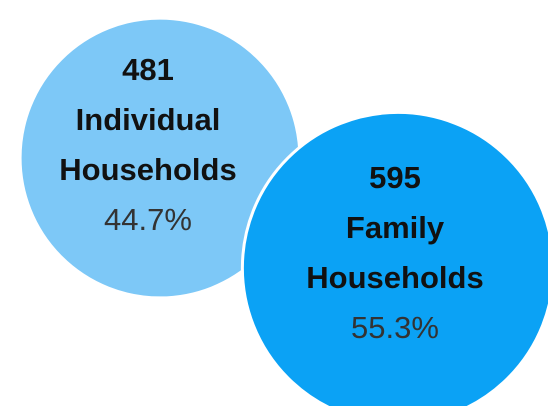 This screenshot has width=548, height=406. What do you see at coordinates (148, 219) in the screenshot?
I see `bubble-share: 44.7%` at bounding box center [148, 219].